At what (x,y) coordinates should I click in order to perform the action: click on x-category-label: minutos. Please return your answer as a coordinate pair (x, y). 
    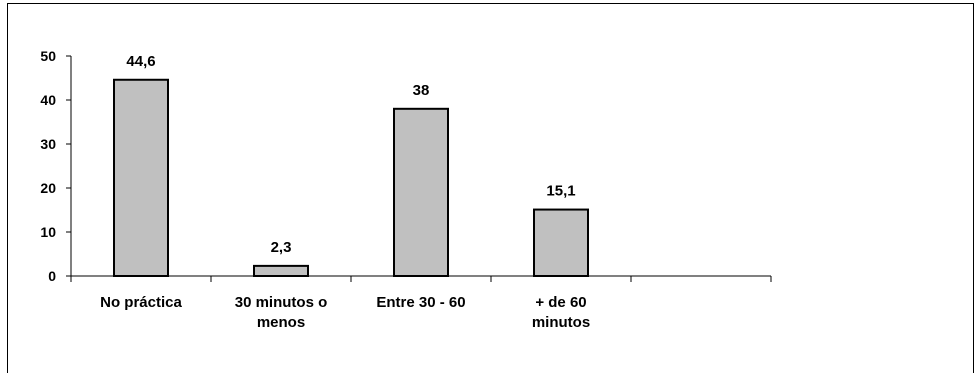
    Looking at the image, I should click on (561, 322).